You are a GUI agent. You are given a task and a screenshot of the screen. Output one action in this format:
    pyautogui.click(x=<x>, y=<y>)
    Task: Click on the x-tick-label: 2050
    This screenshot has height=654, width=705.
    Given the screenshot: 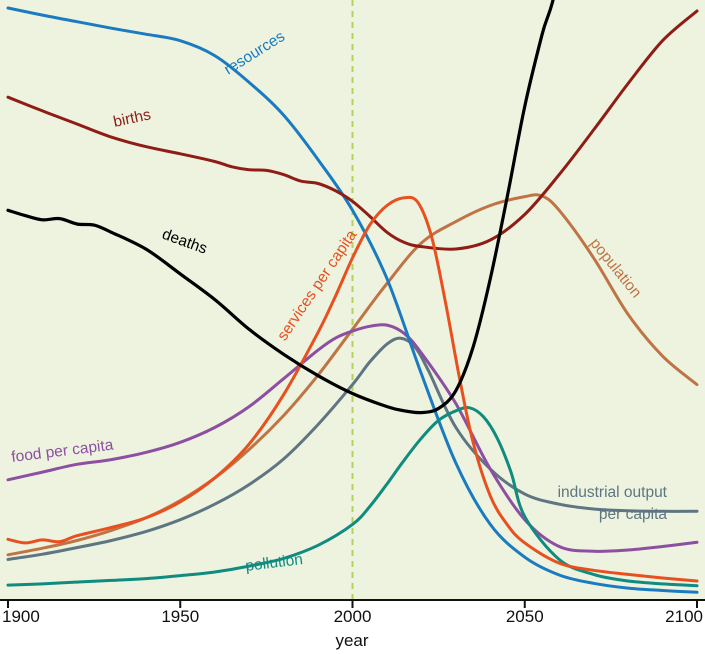 What is the action you would take?
    pyautogui.click(x=525, y=616)
    